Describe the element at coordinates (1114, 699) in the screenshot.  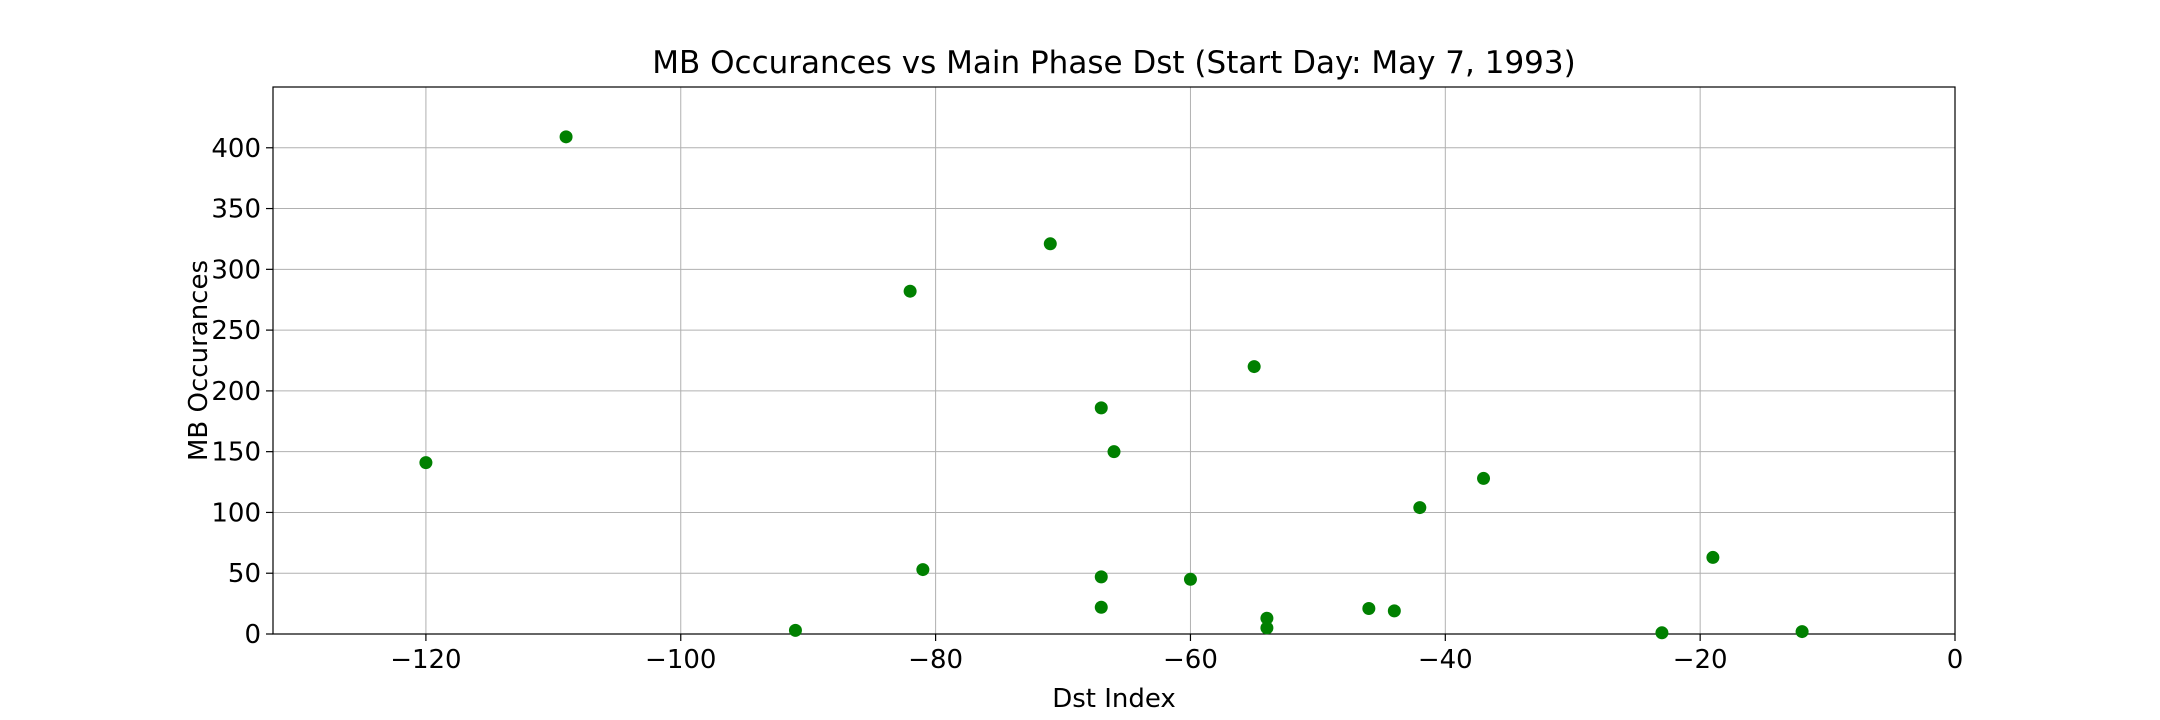
I see `x-axis-label: Dst Index` at that location.